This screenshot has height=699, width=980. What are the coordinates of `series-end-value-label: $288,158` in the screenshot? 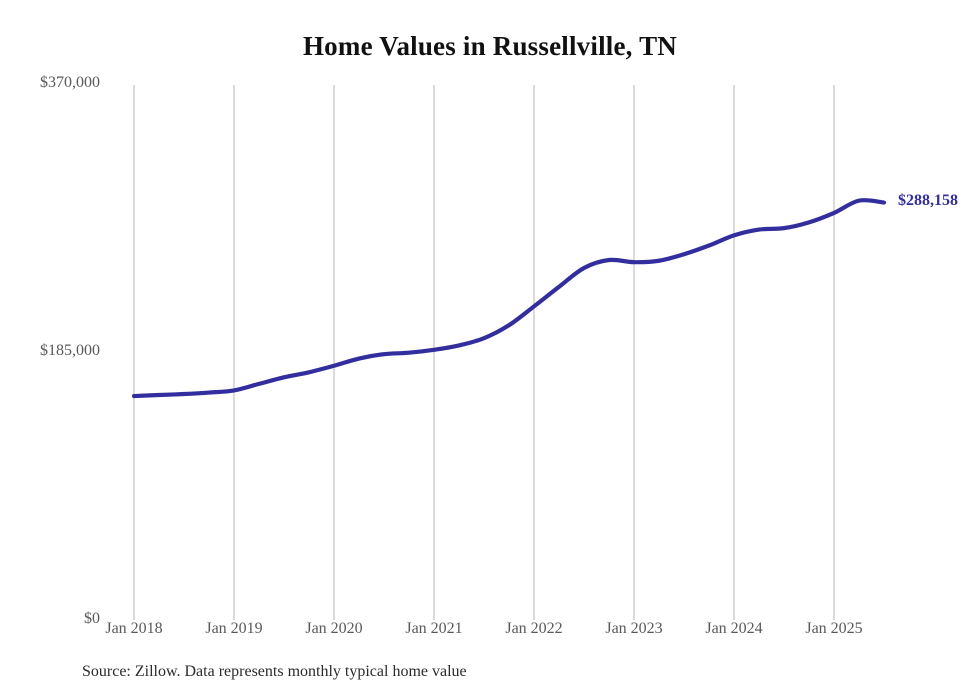 It's located at (928, 200).